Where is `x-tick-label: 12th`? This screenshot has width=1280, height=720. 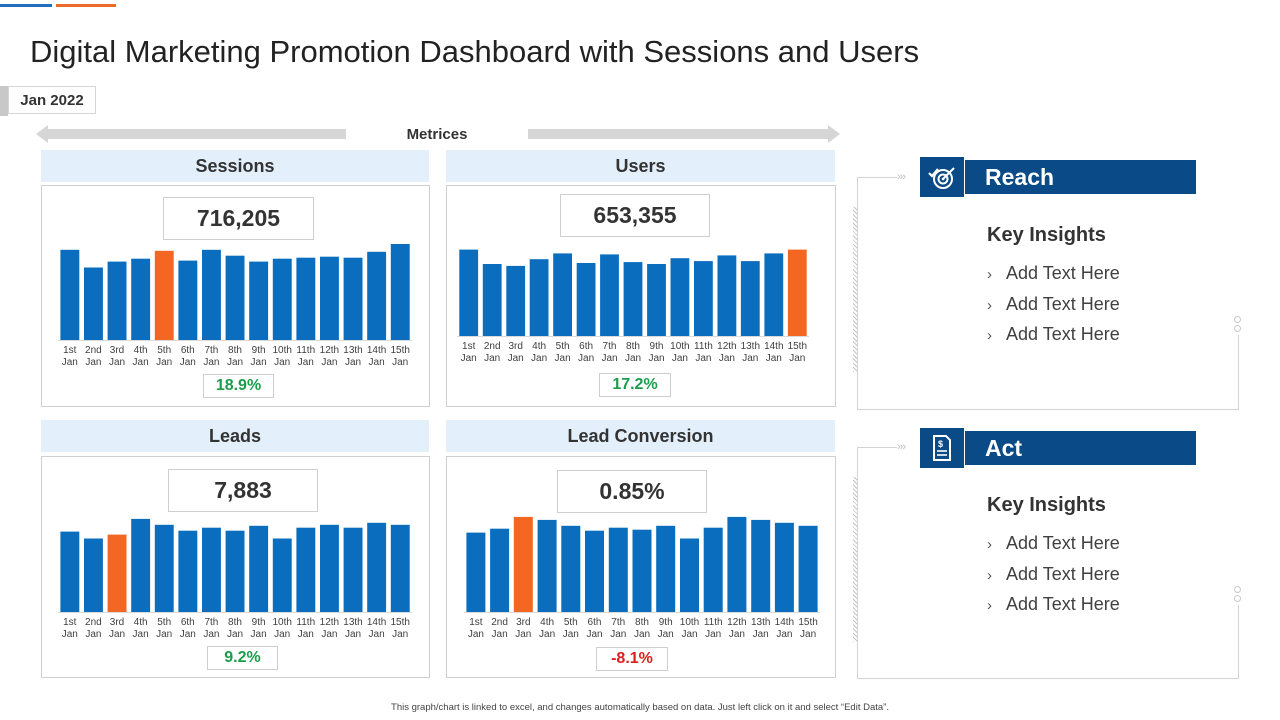
x-tick-label: 12th is located at coordinates (329, 622).